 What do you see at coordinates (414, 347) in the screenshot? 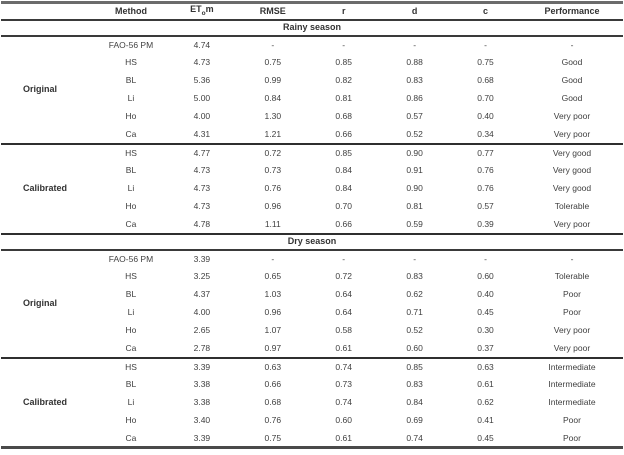
I see `cell-d: 0.60` at bounding box center [414, 347].